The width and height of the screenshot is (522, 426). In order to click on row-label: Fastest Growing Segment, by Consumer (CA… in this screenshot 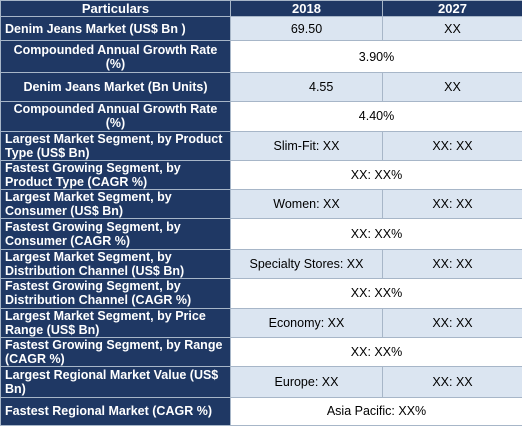, I will do `click(115, 234)`.